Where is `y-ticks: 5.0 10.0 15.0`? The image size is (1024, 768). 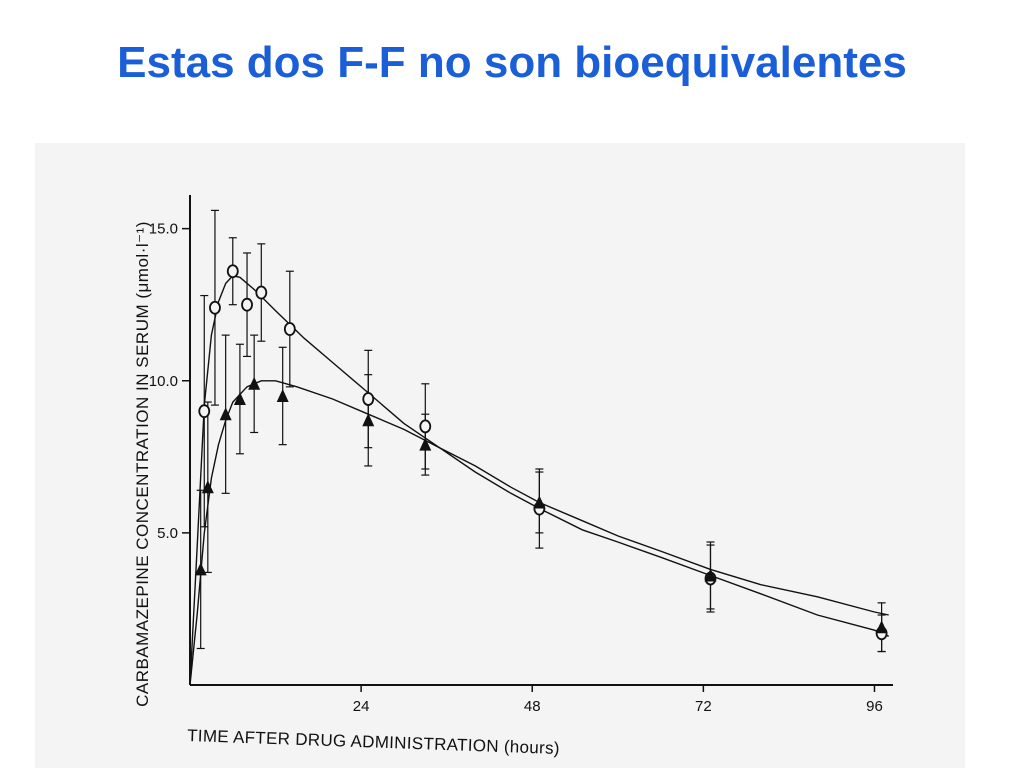
y-ticks: 5.0 10.0 15.0 is located at coordinates (169, 381).